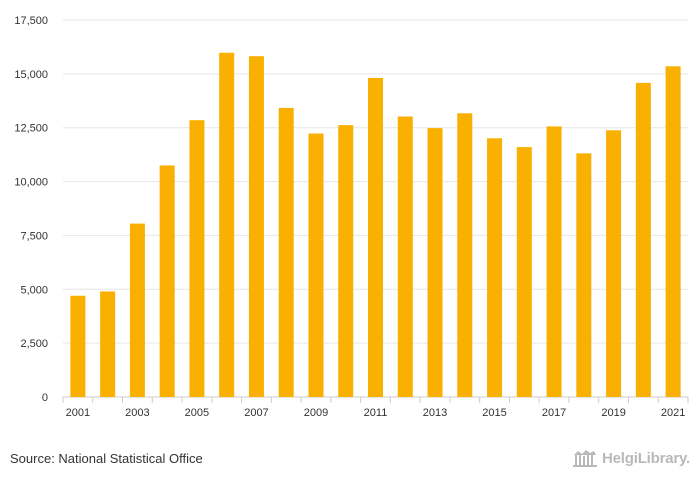 The image size is (700, 483). I want to click on x-tick-label: 2021, so click(673, 413).